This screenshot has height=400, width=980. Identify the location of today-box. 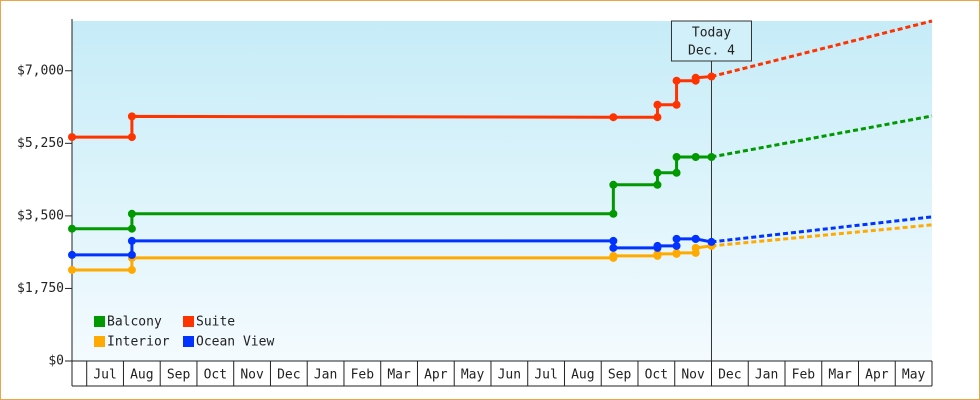
(711, 41).